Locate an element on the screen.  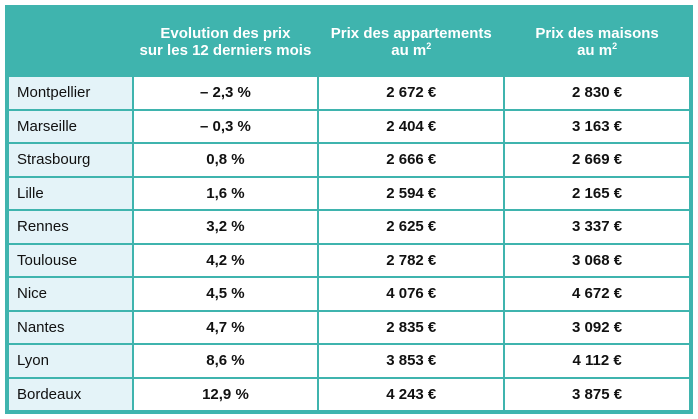
city-cell: Nantes is located at coordinates (70, 327).